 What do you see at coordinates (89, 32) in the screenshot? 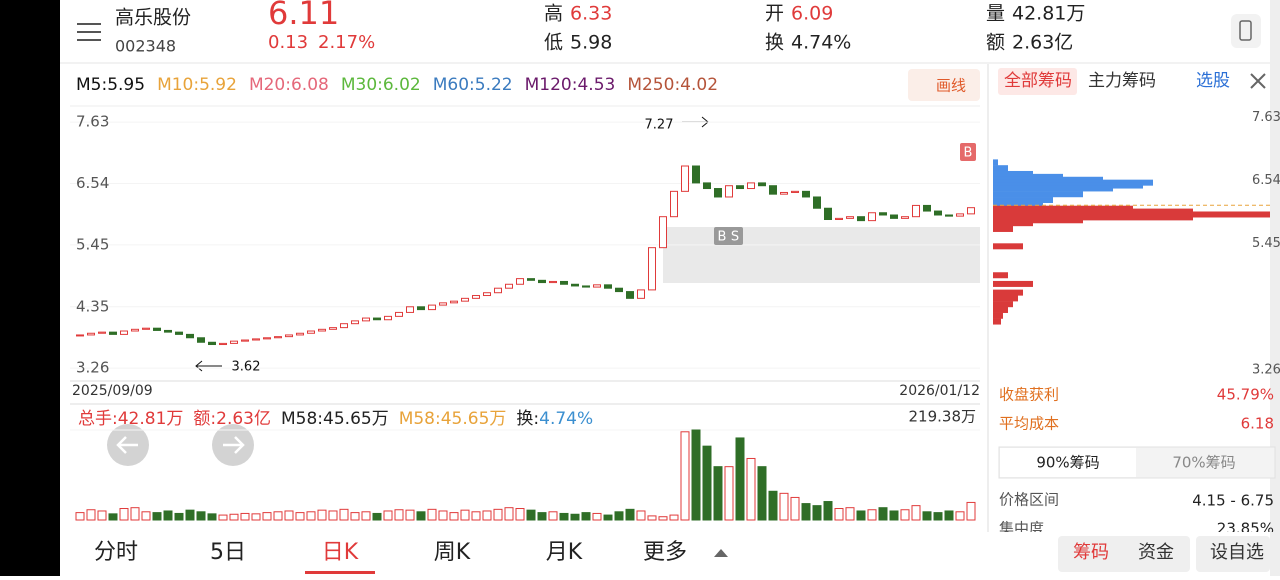
I see `menu-icon` at bounding box center [89, 32].